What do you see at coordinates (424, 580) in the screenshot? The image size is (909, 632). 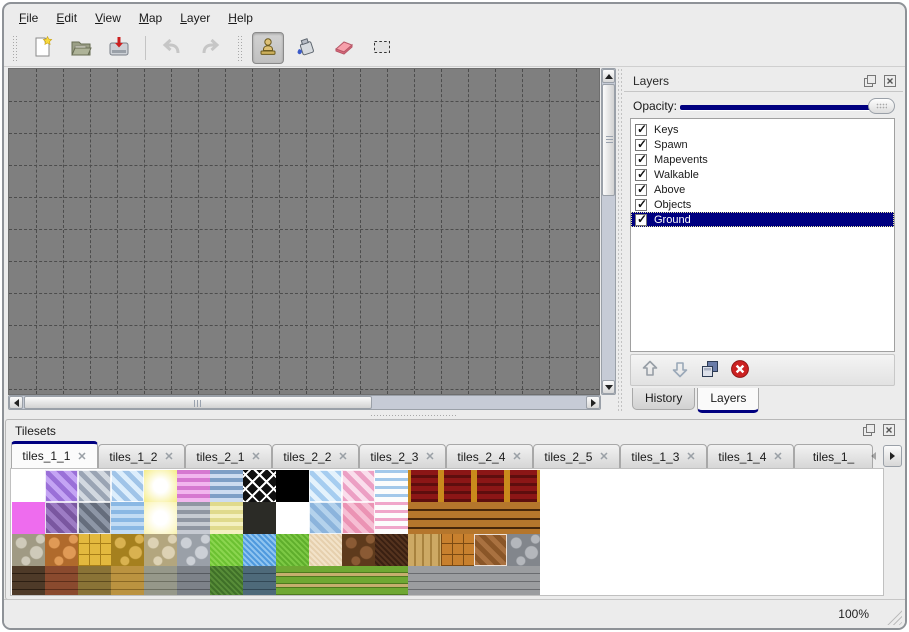 I see `palette-tile-r3c12` at bounding box center [424, 580].